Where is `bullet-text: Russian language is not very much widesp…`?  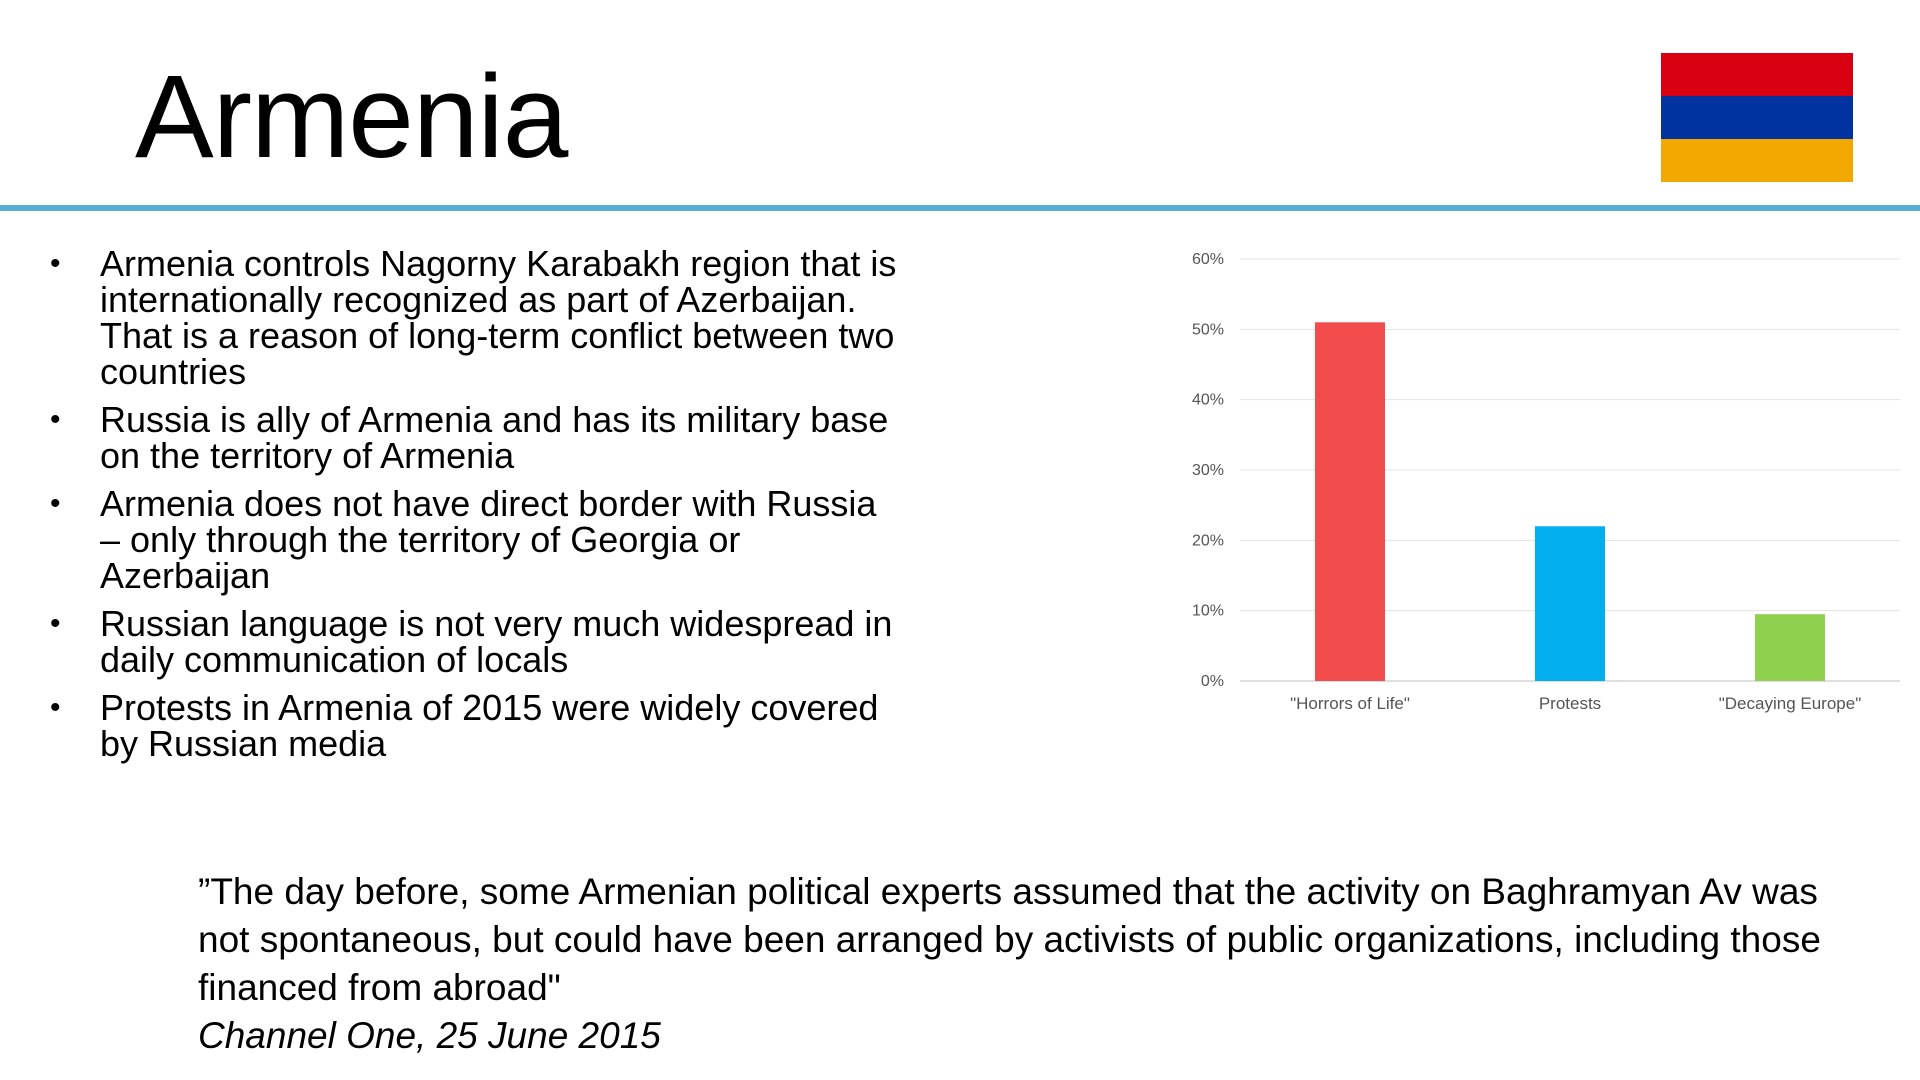 bullet-text: Russian language is not very much widesp… is located at coordinates (496, 641).